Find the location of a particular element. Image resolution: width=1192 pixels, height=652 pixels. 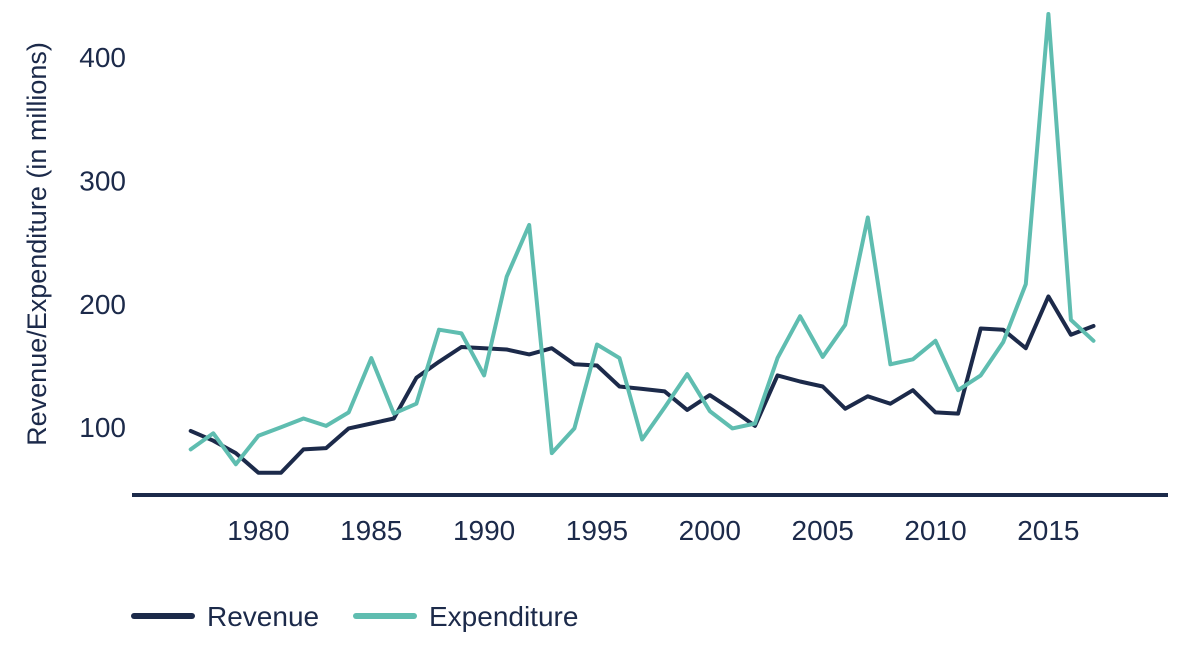

y-tick-label: 400 is located at coordinates (102, 57).